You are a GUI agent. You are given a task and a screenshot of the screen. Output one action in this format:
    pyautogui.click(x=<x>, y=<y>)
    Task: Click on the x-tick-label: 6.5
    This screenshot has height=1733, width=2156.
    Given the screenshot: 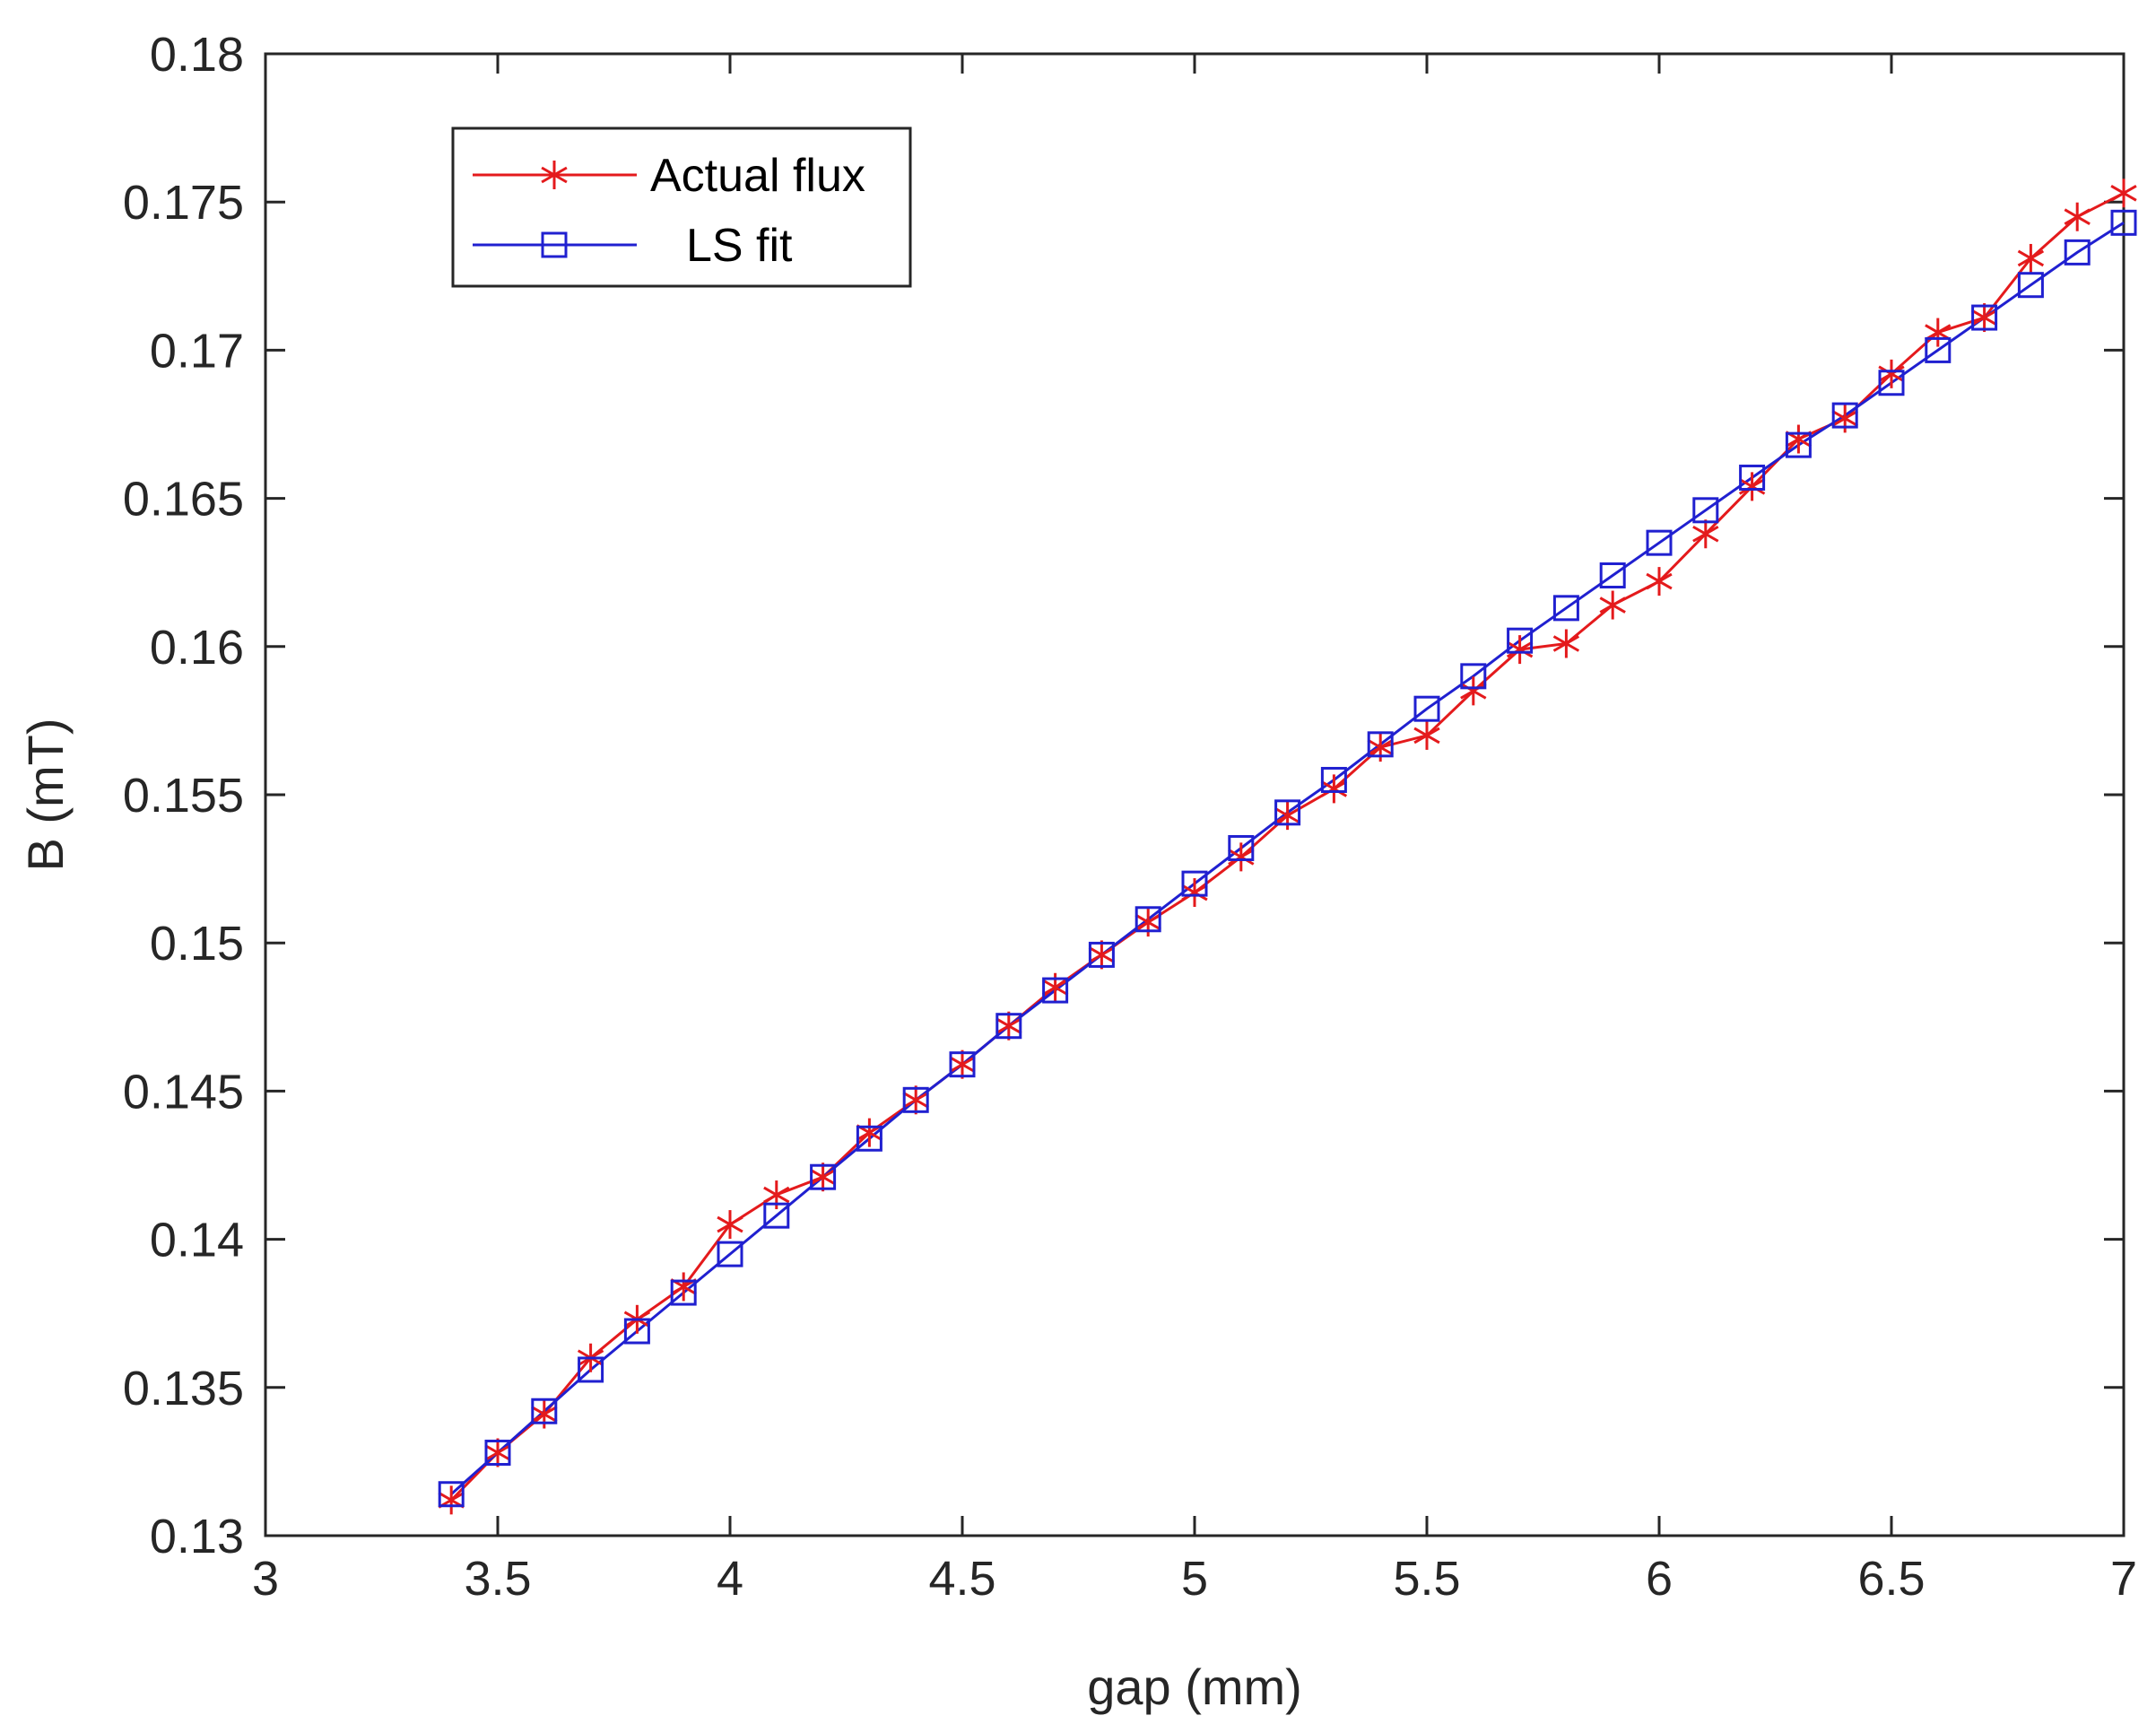 What is the action you would take?
    pyautogui.click(x=1891, y=1579)
    